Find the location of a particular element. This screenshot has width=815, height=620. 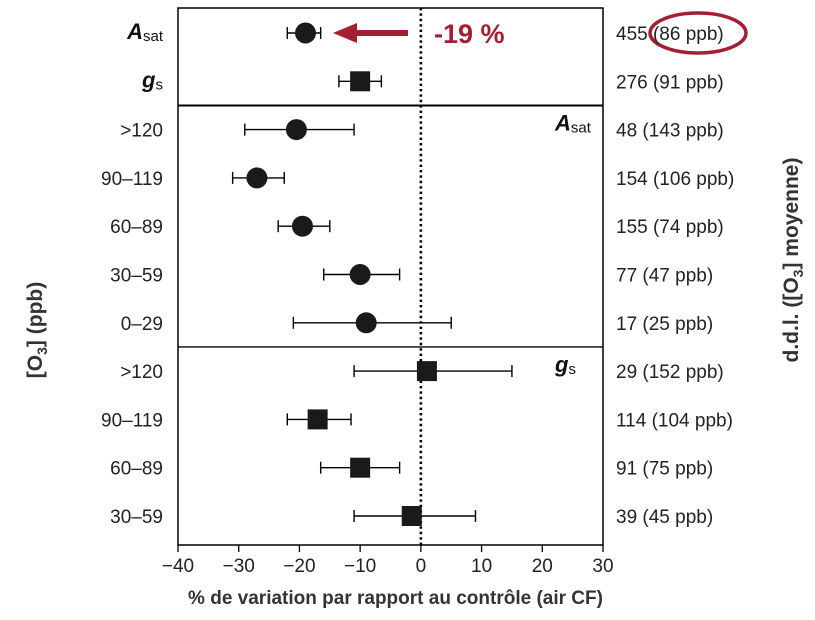

right-label: 114 (104 ppb) is located at coordinates (674, 420).